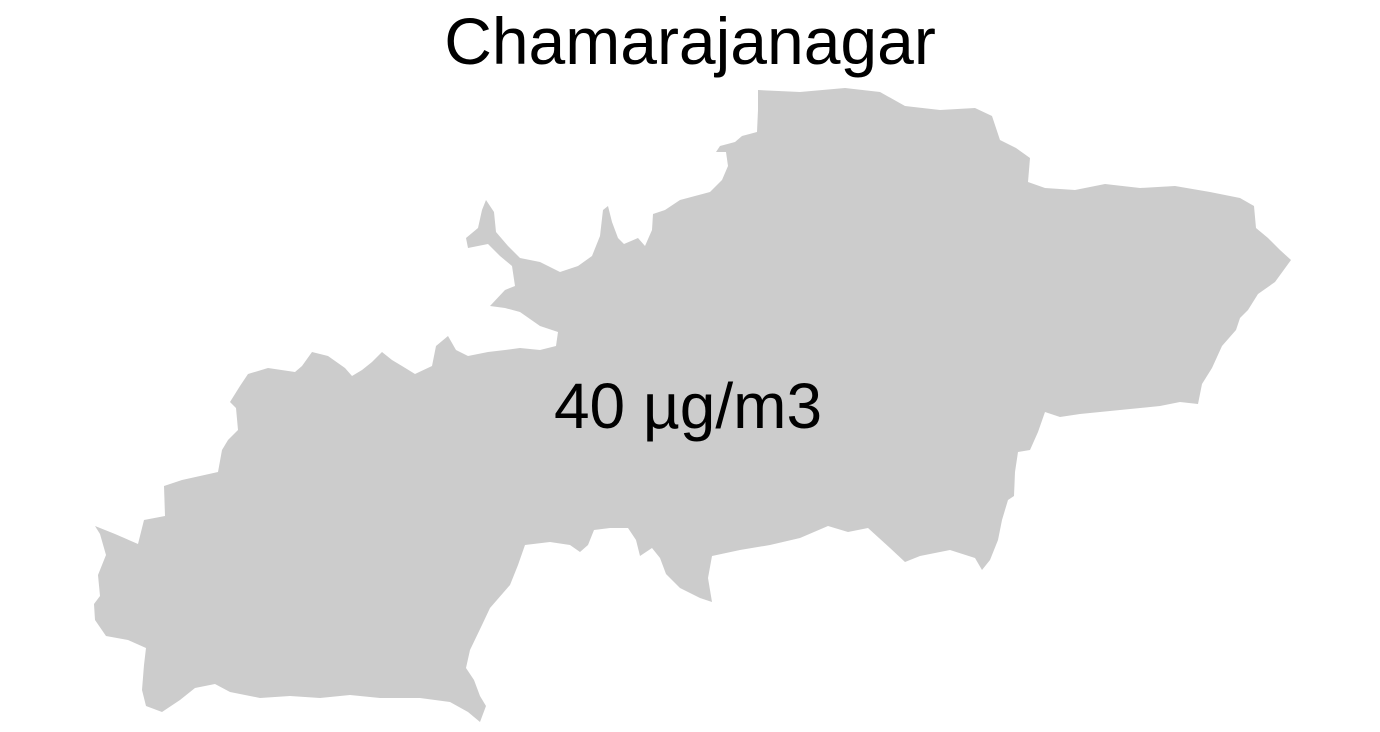  I want to click on map-title: Chamarajanagar, so click(690, 41).